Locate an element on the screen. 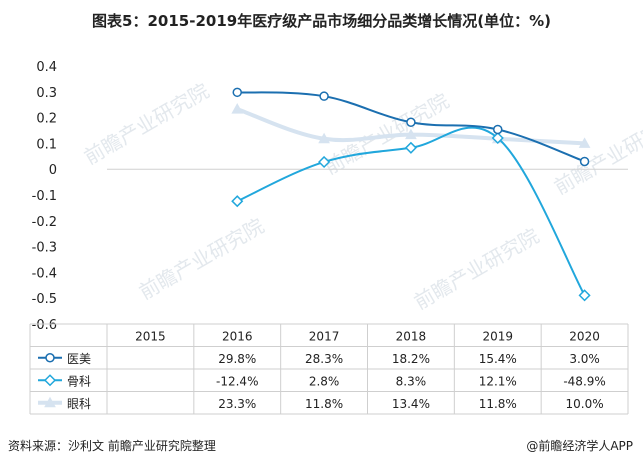  data-label-0-2017: 28.3% is located at coordinates (324, 359).